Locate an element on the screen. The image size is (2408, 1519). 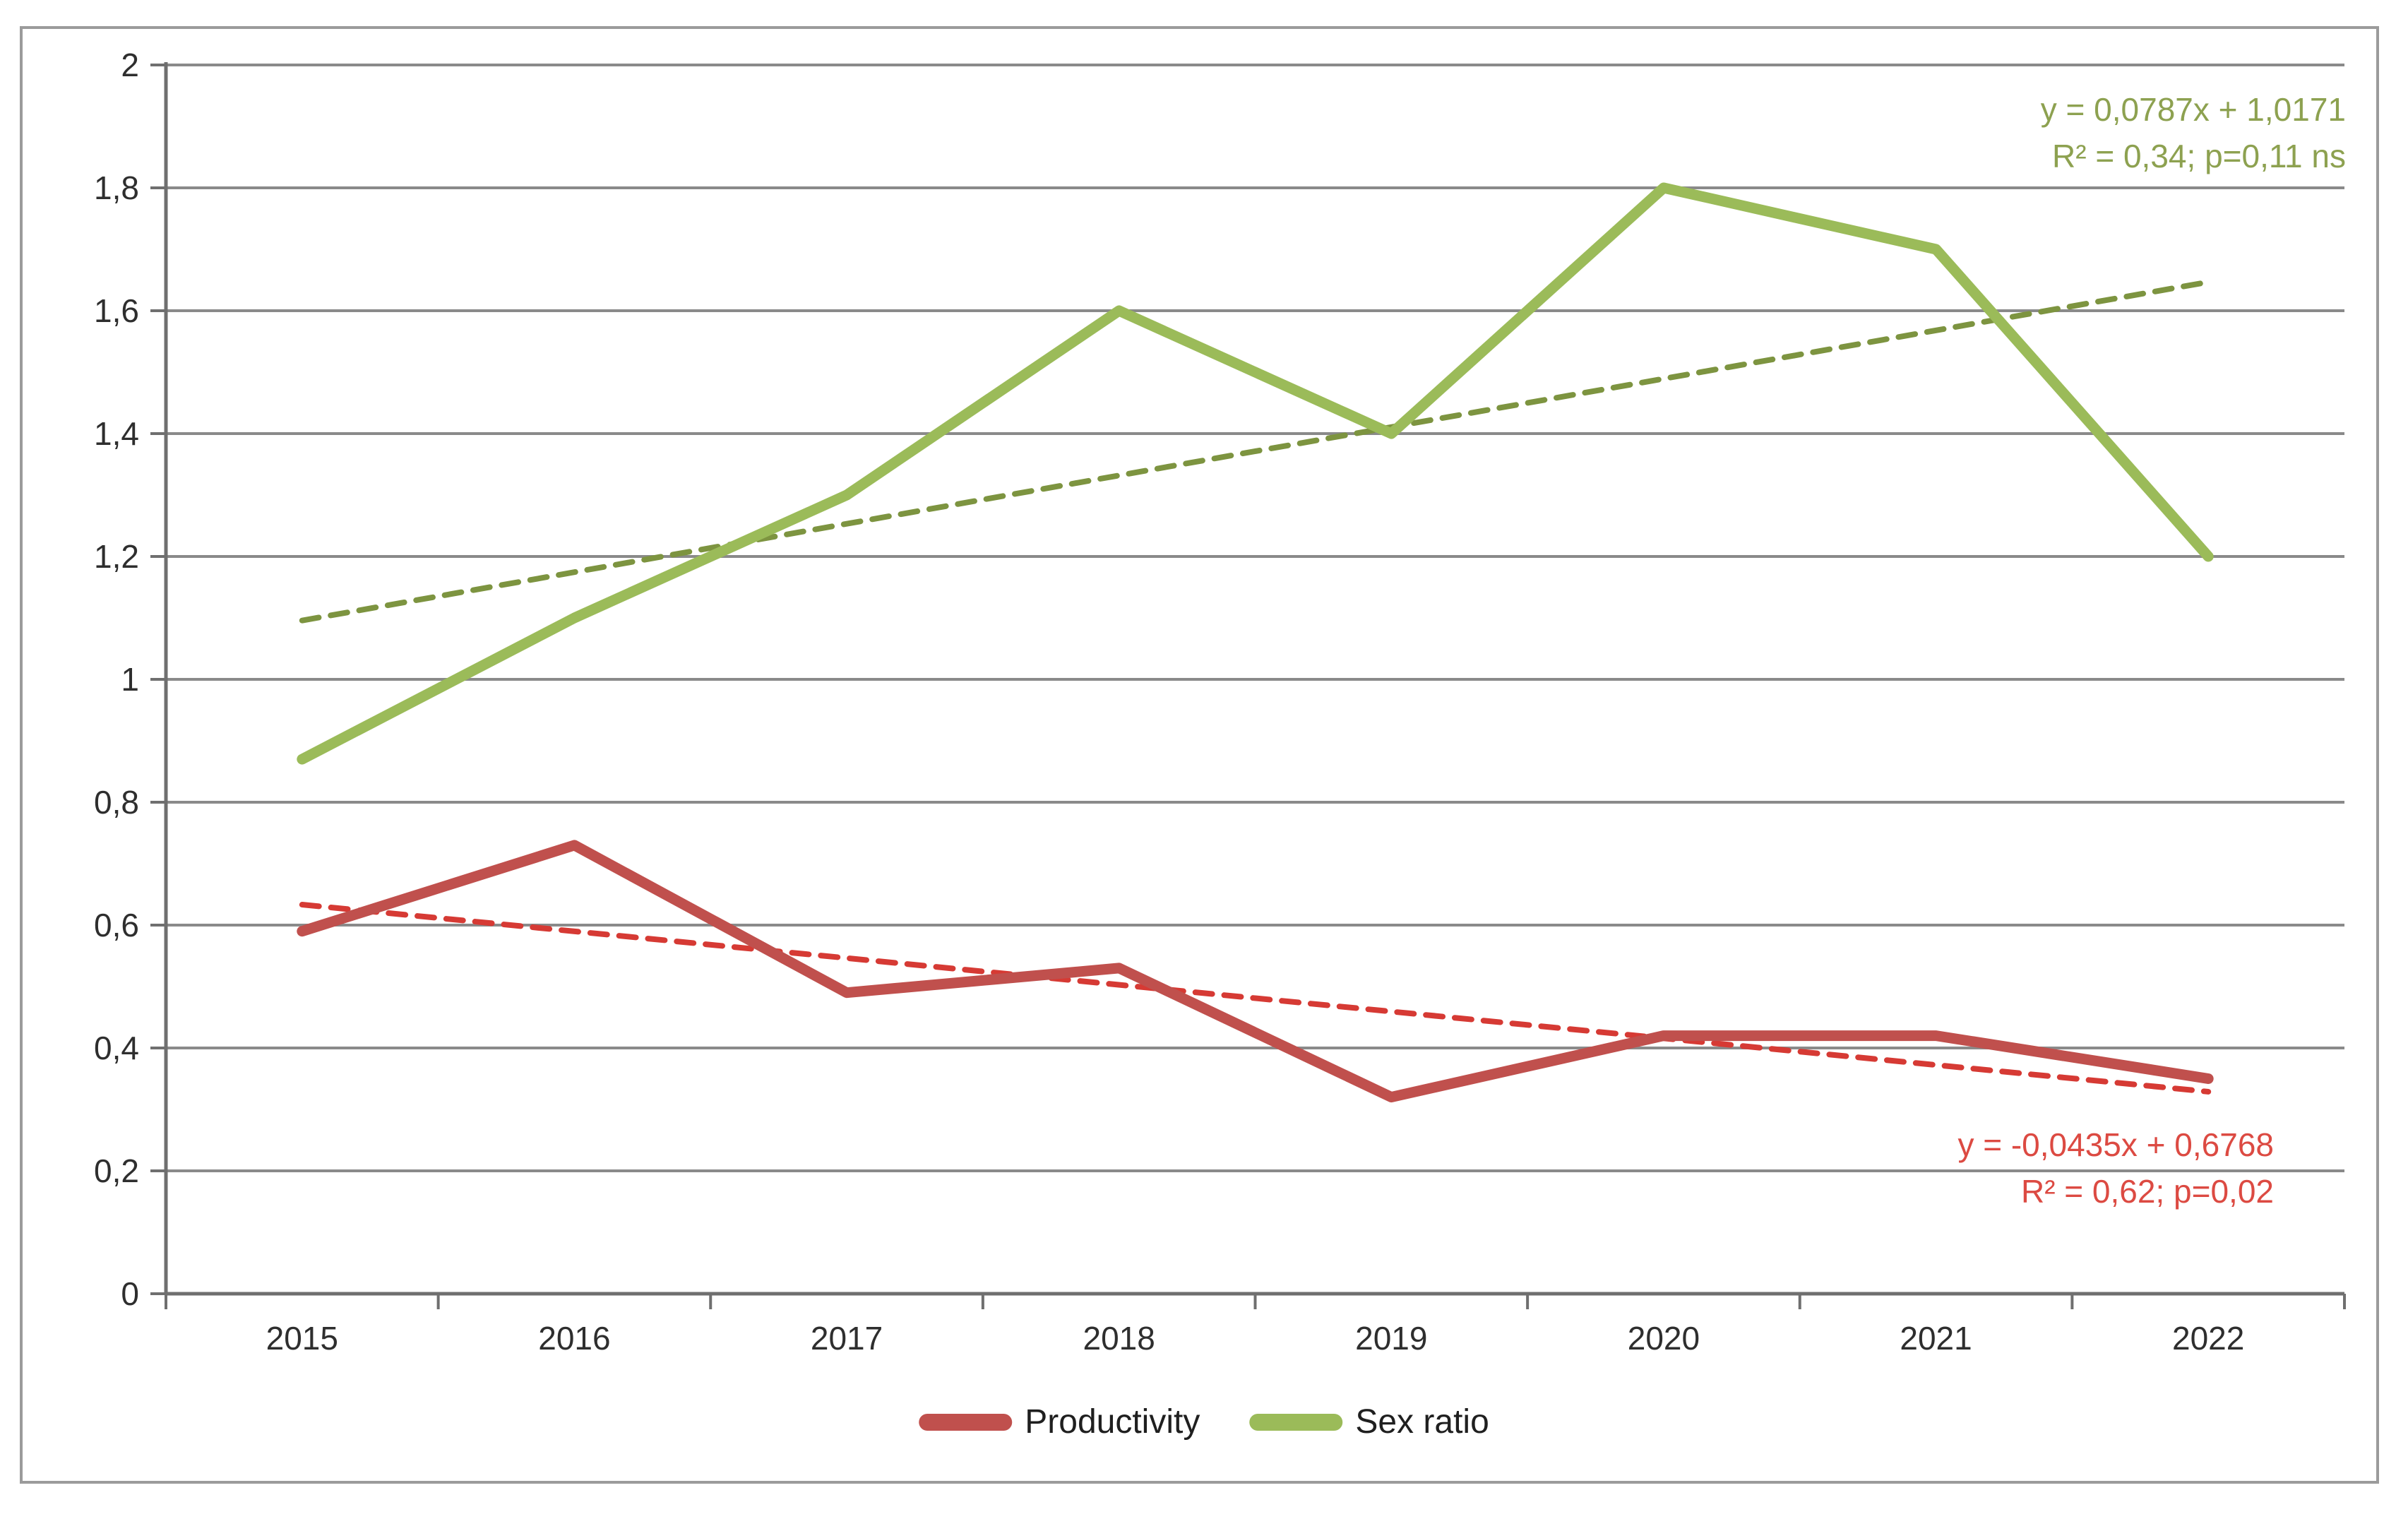
x-tick-label: 2015 is located at coordinates (302, 1338).